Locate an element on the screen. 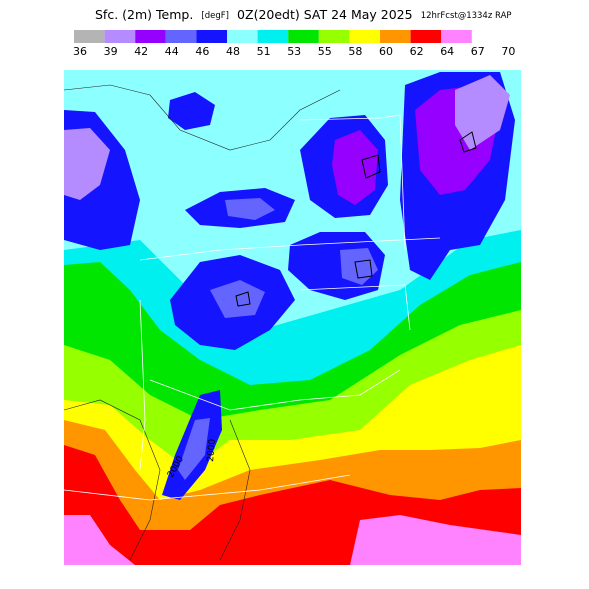 The image size is (589, 589). contour-label: 2000 is located at coordinates (212, 450).